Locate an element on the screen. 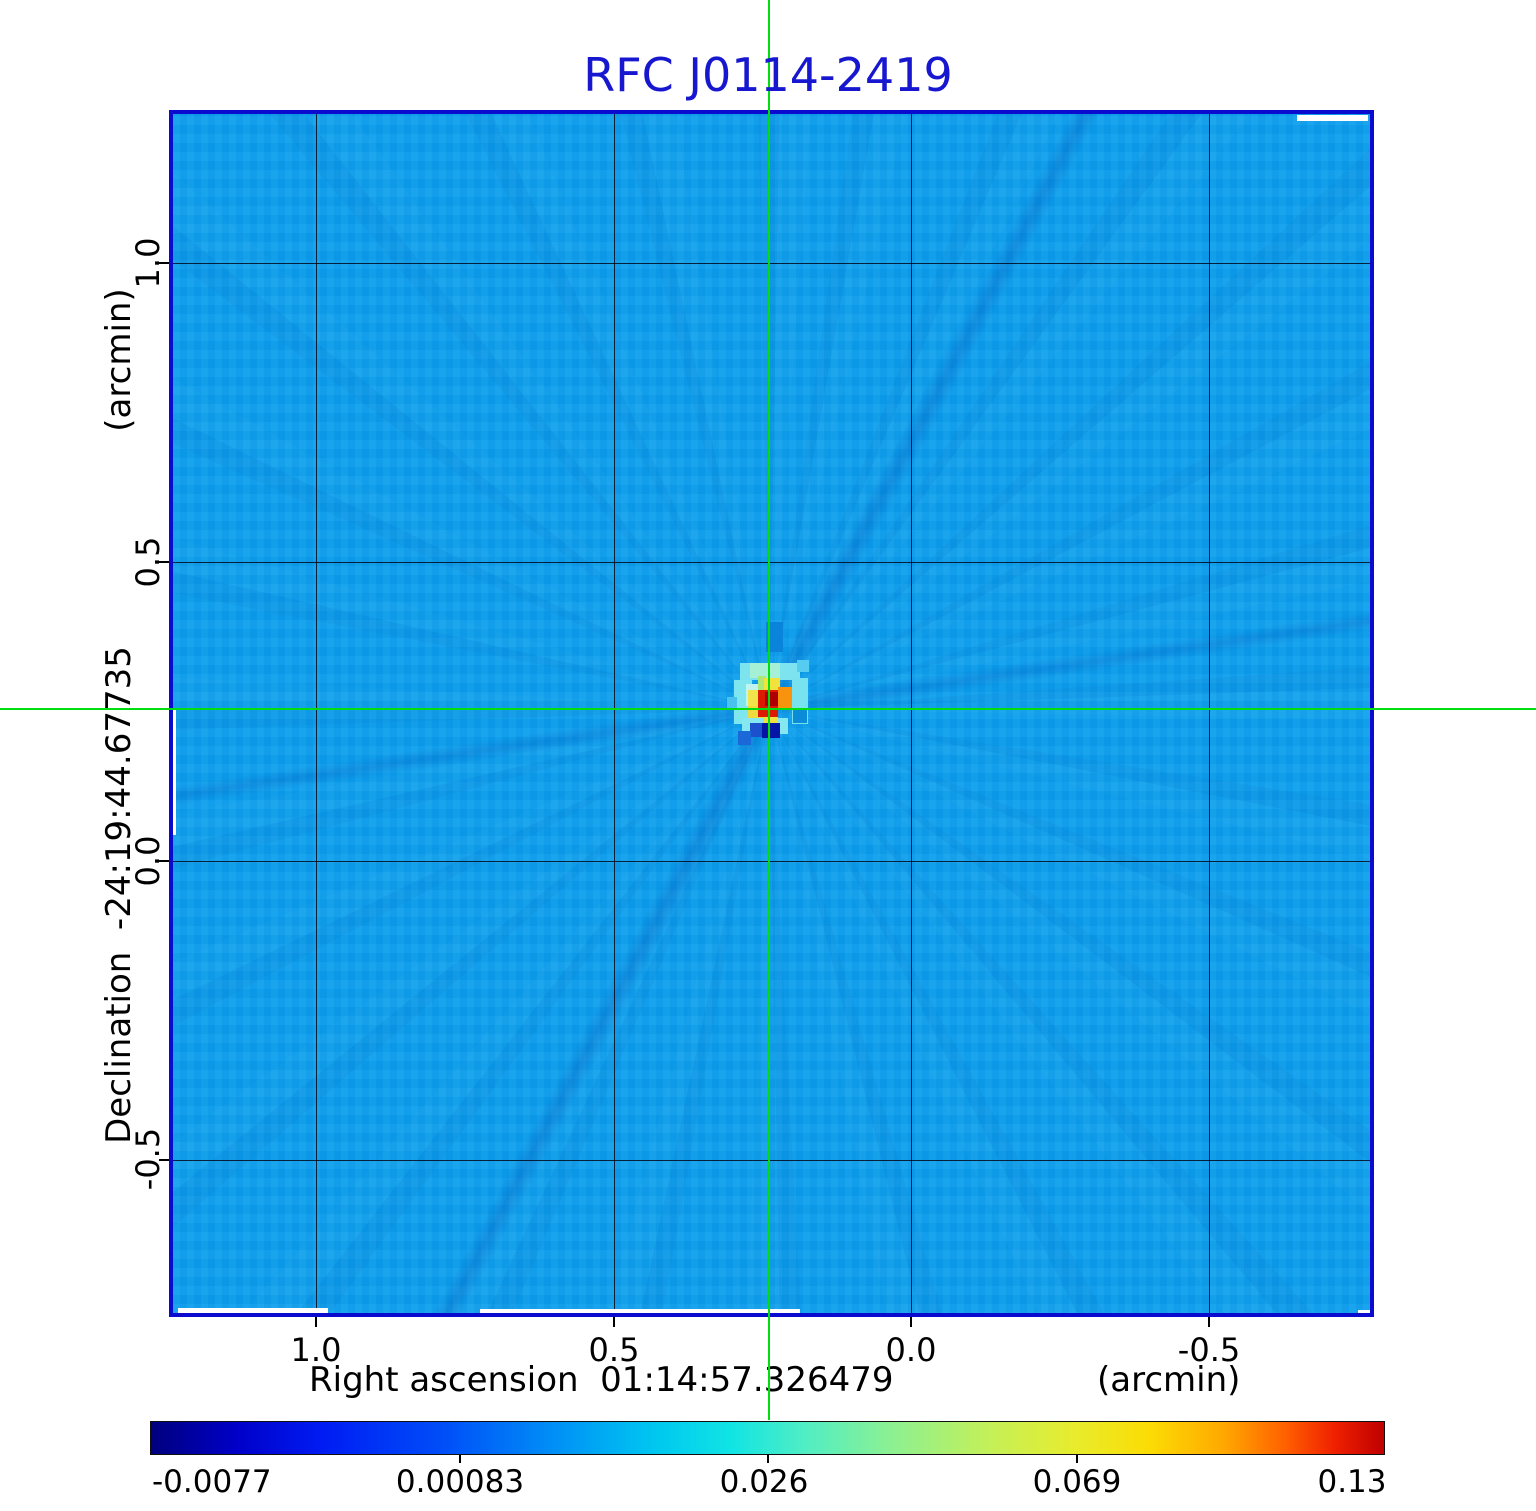  x-axis-unit-label: (arcmin) is located at coordinates (1169, 1380).